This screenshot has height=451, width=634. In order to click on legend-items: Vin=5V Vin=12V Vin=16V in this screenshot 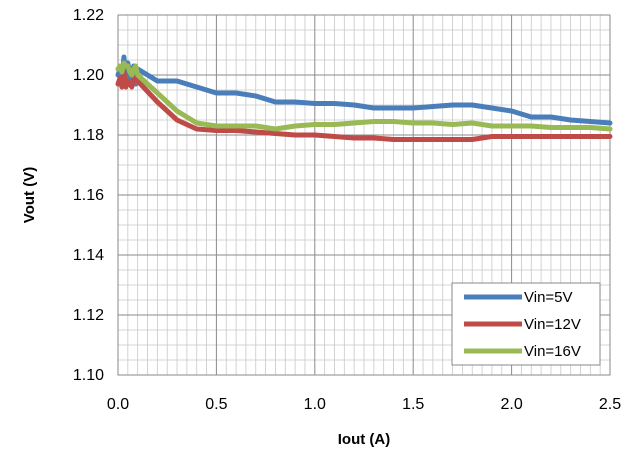, I will do `click(522, 324)`.